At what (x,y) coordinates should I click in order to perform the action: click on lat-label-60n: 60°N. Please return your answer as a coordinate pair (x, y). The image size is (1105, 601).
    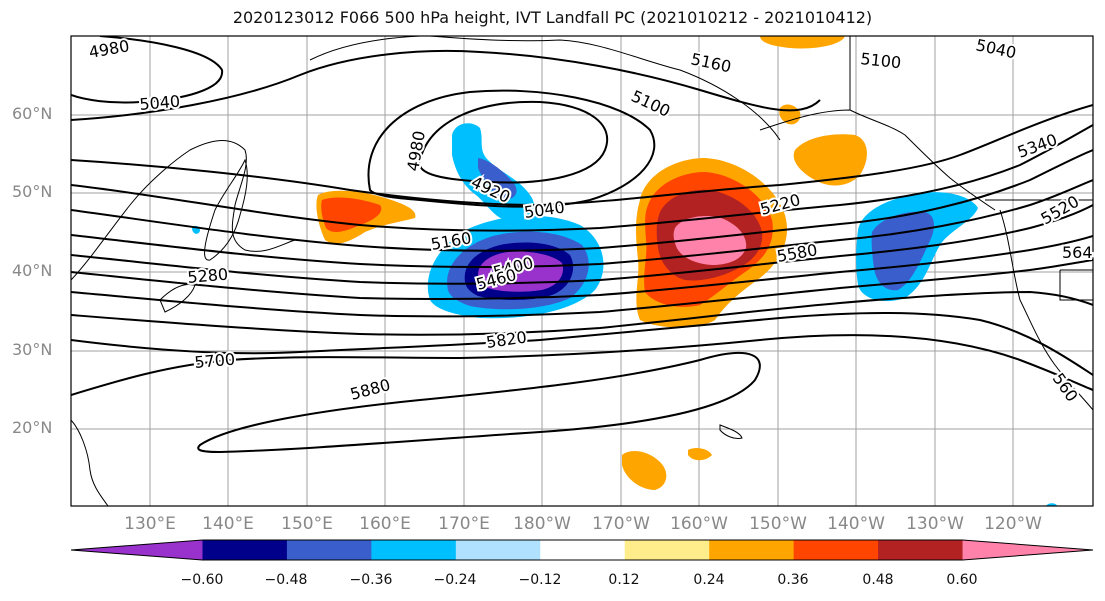
    Looking at the image, I should click on (32, 113).